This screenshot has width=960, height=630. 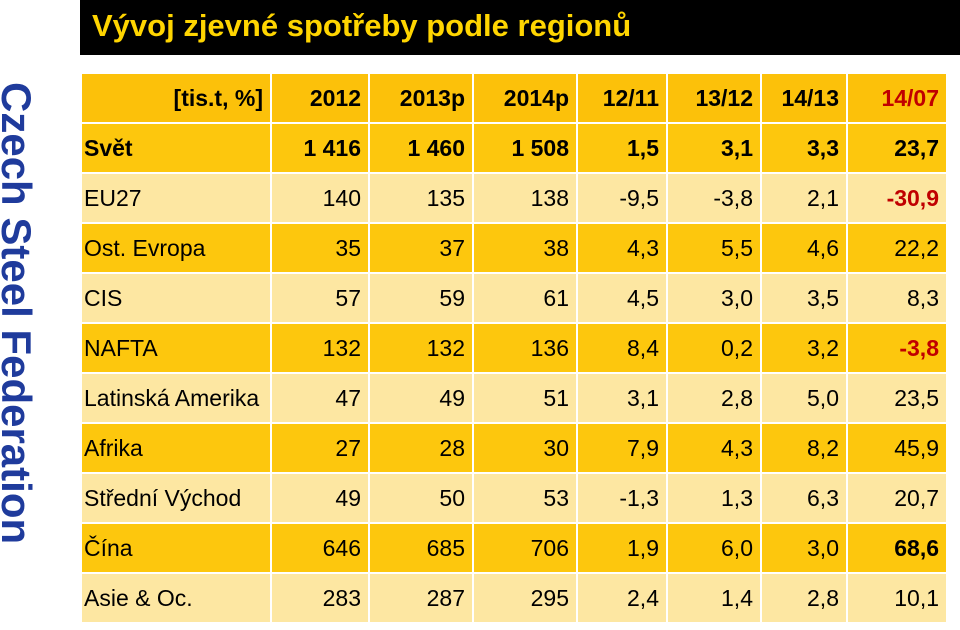 What do you see at coordinates (804, 98) in the screenshot?
I see `header-cell: 14/13` at bounding box center [804, 98].